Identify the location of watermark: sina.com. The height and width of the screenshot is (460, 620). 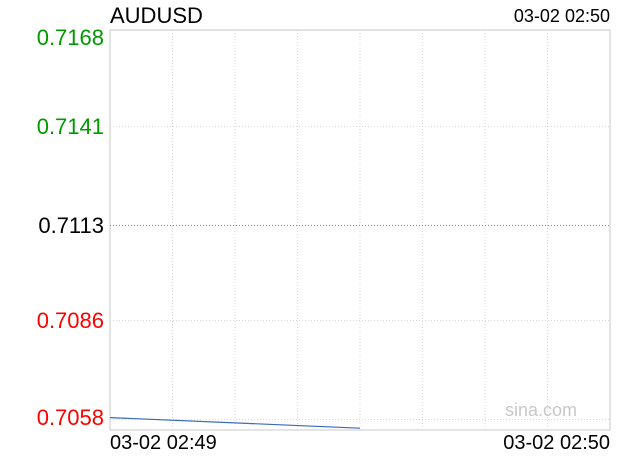
(541, 410).